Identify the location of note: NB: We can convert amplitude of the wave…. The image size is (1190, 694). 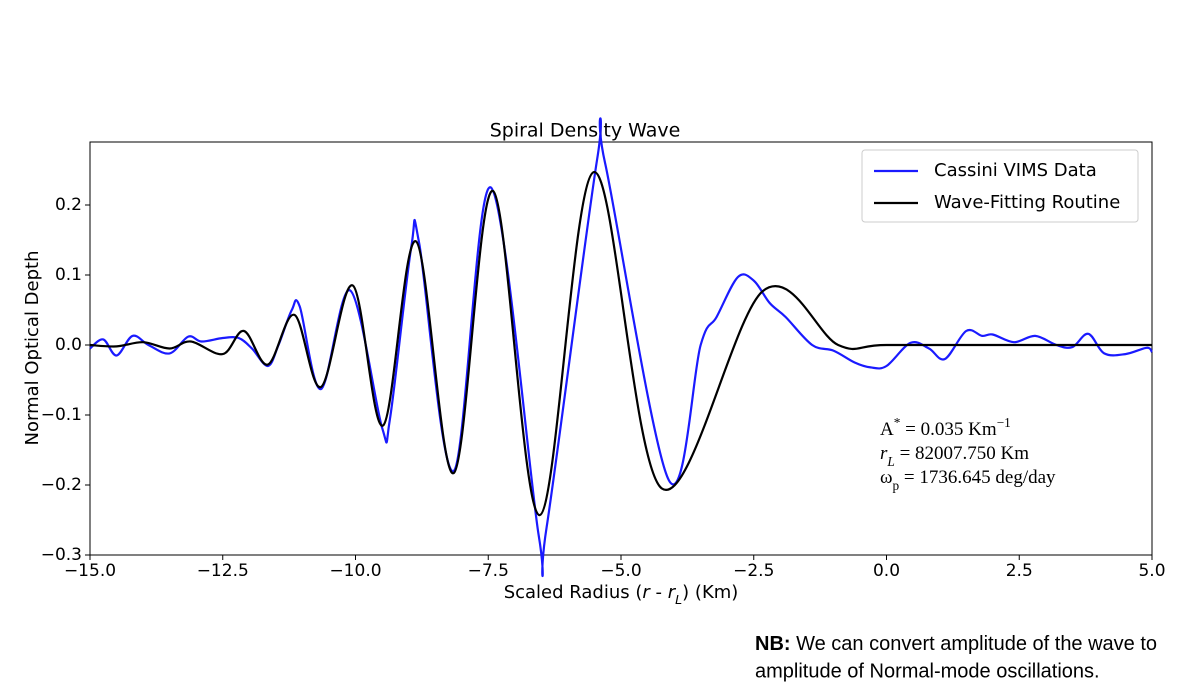
(956, 644).